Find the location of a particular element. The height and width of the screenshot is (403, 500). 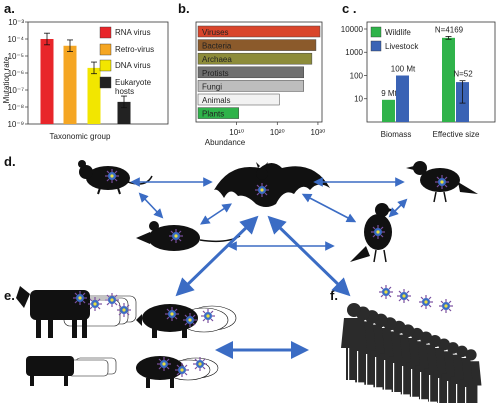

panel-label-d: d. is located at coordinates (10, 161).